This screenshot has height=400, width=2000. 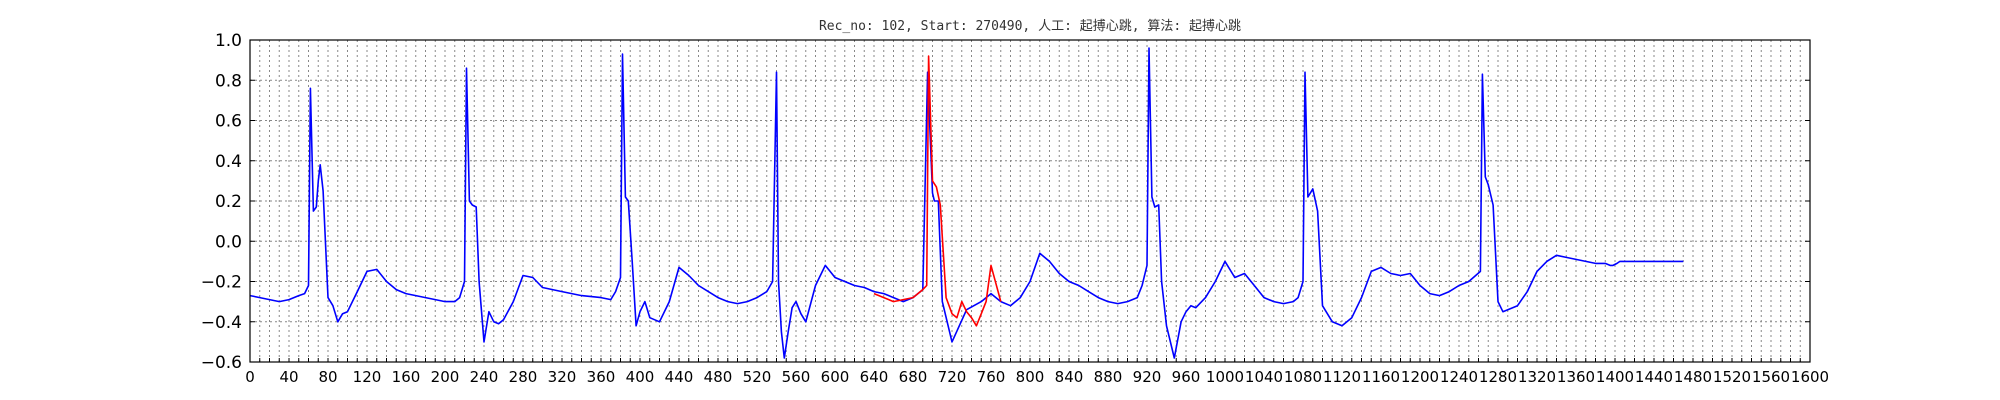 I want to click on x-tick-label: 440, so click(x=679, y=377).